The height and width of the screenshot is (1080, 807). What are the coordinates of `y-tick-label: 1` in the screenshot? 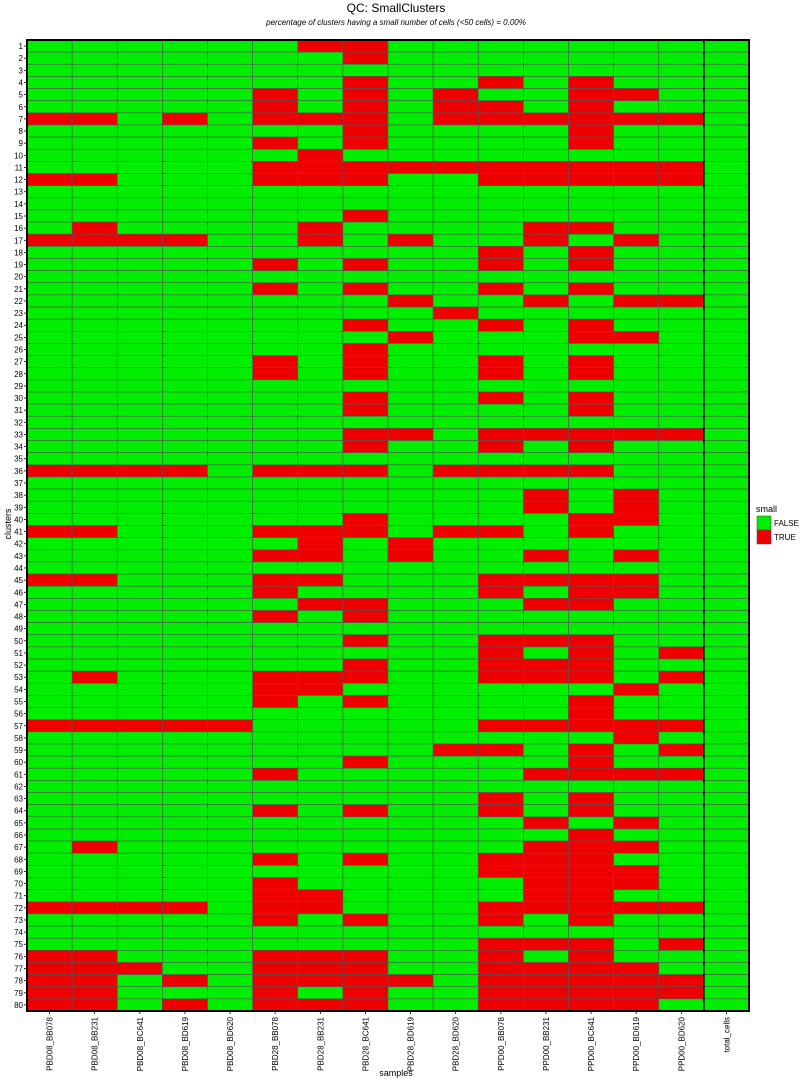 It's located at (21, 46).